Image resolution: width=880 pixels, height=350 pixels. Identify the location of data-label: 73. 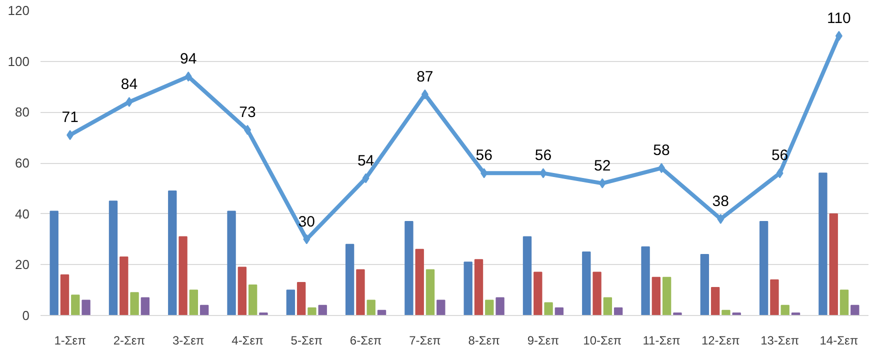
(247, 112).